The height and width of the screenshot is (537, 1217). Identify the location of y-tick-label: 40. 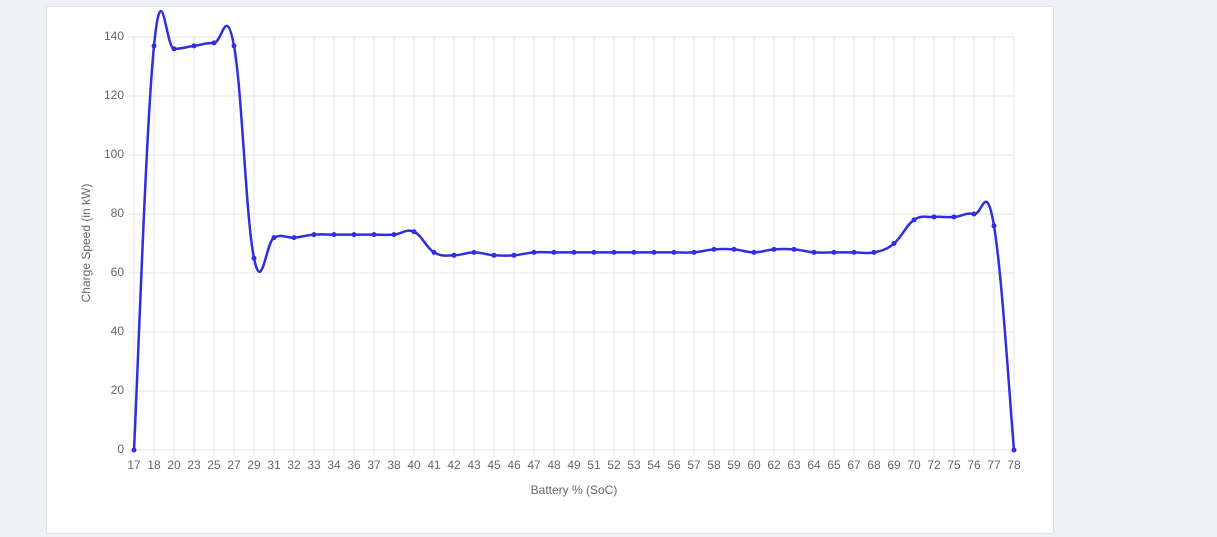
(118, 331).